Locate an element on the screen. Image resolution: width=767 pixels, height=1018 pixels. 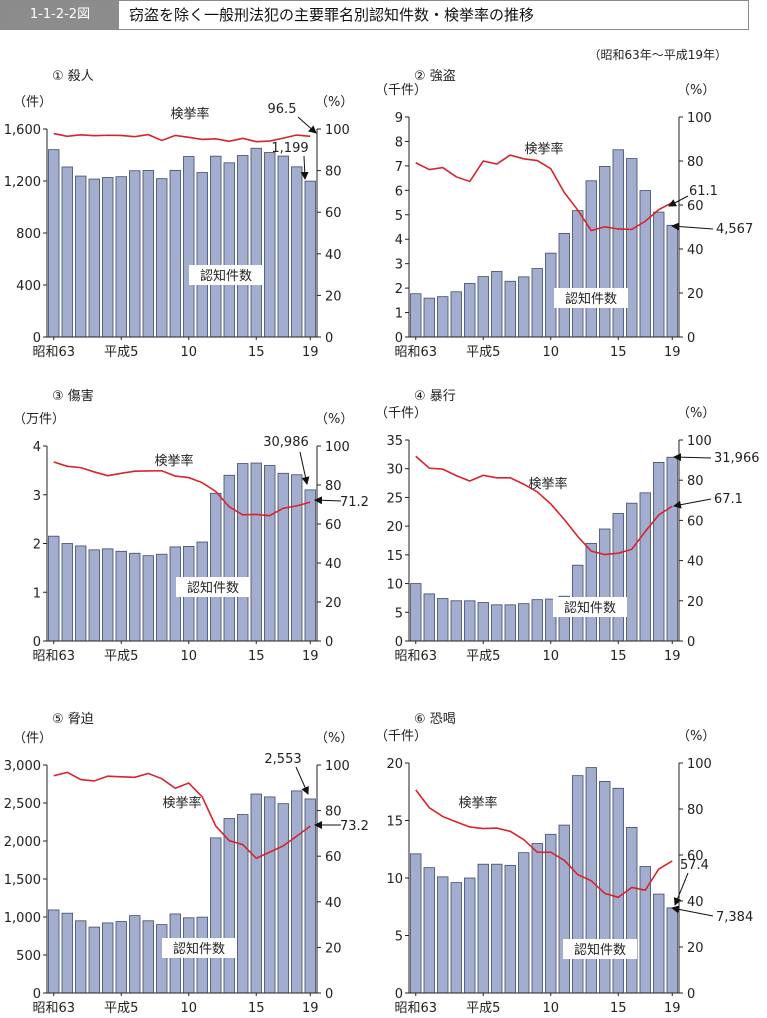
x-tick-label: 10 is located at coordinates (550, 656).